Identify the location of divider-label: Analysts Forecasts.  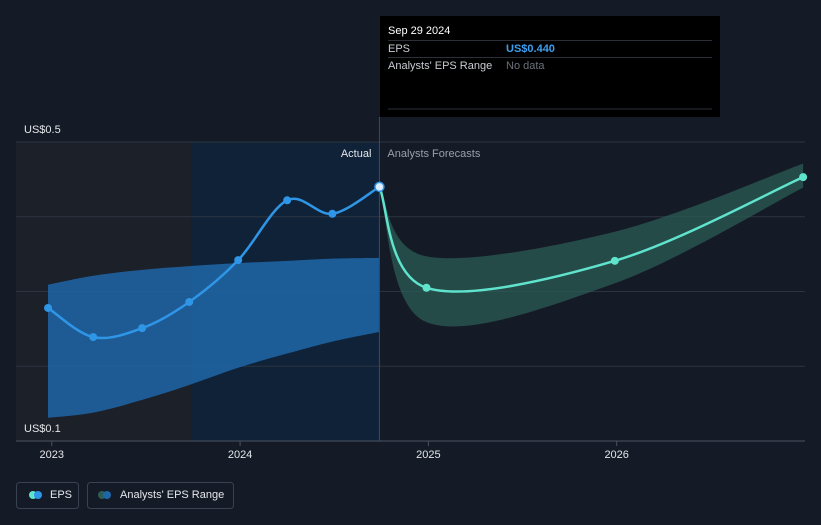
(433, 154).